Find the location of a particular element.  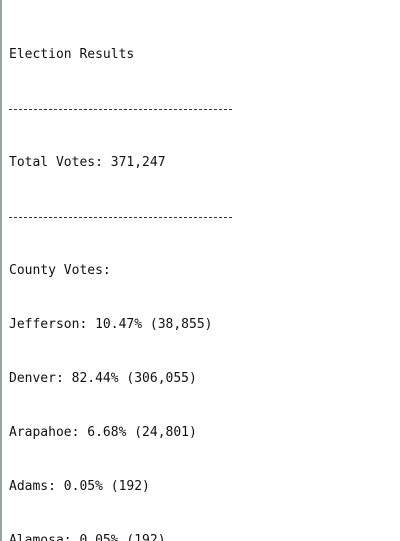

county-line: Jefferson: 10.47% (38,855) is located at coordinates (111, 324).